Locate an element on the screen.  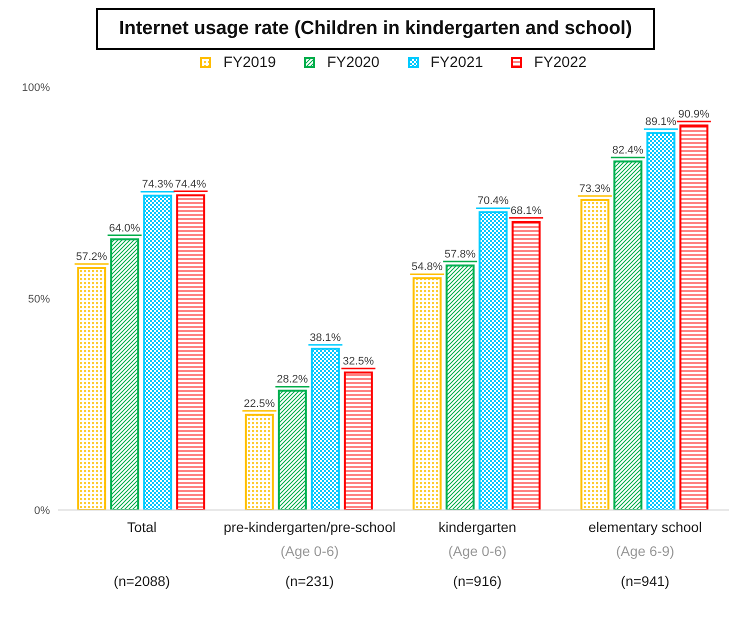
data-label: 22.5% is located at coordinates (260, 404).